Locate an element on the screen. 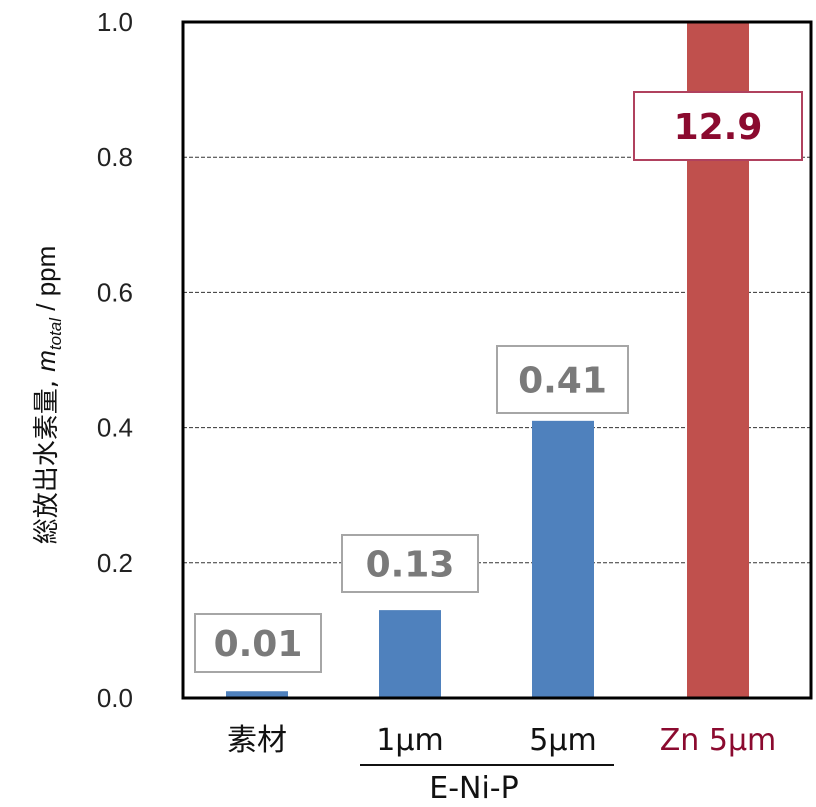 The width and height of the screenshot is (816, 807). x-category-label: 素材 is located at coordinates (257, 740).